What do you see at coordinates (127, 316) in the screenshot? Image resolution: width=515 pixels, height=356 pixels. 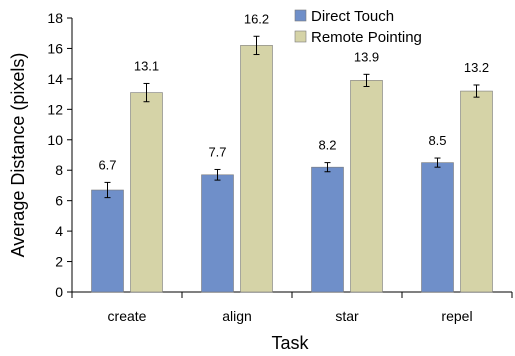 I see `x-tick-label: create` at bounding box center [127, 316].